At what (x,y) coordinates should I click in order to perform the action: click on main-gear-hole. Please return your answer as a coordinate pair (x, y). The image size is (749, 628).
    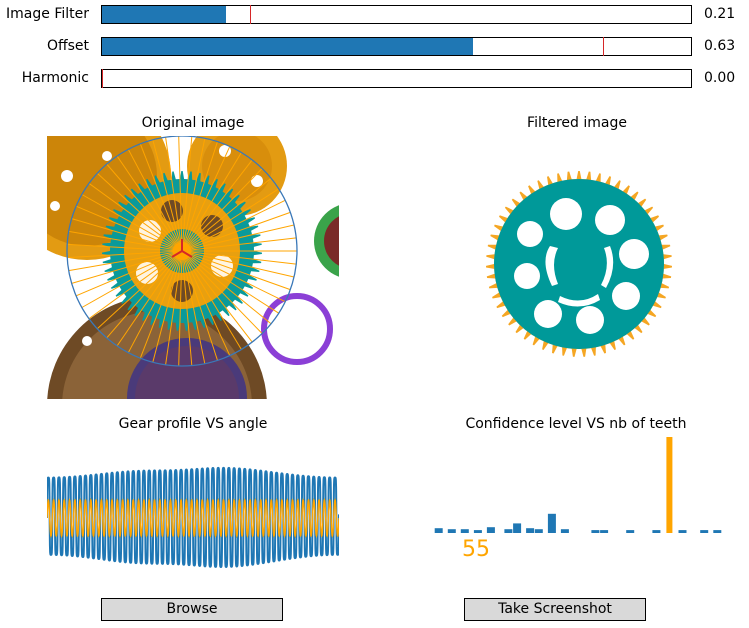
    Looking at the image, I should click on (182, 291).